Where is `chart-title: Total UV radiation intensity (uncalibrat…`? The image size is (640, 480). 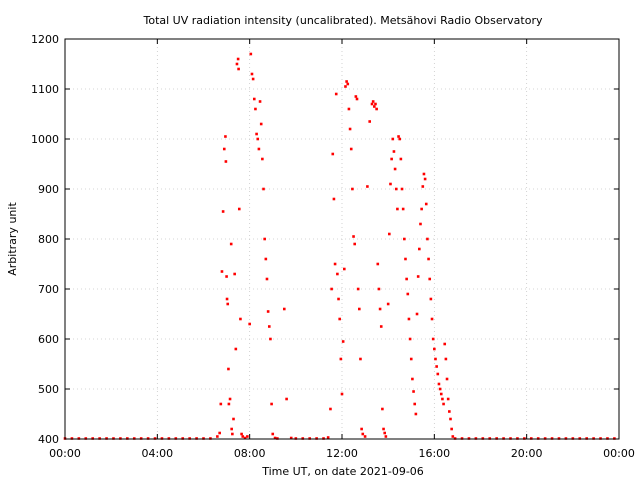 chart-title: Total UV radiation intensity (uncalibrat… is located at coordinates (343, 20).